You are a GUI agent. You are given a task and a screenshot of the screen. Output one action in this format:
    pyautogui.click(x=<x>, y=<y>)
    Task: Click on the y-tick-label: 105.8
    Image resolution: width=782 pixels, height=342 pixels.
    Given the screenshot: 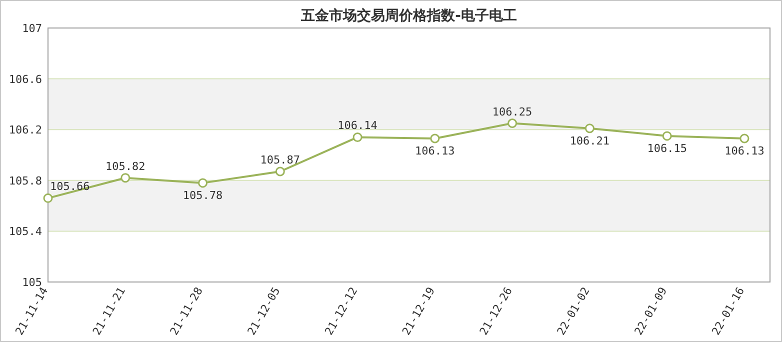 What is the action you would take?
    pyautogui.click(x=25, y=181)
    